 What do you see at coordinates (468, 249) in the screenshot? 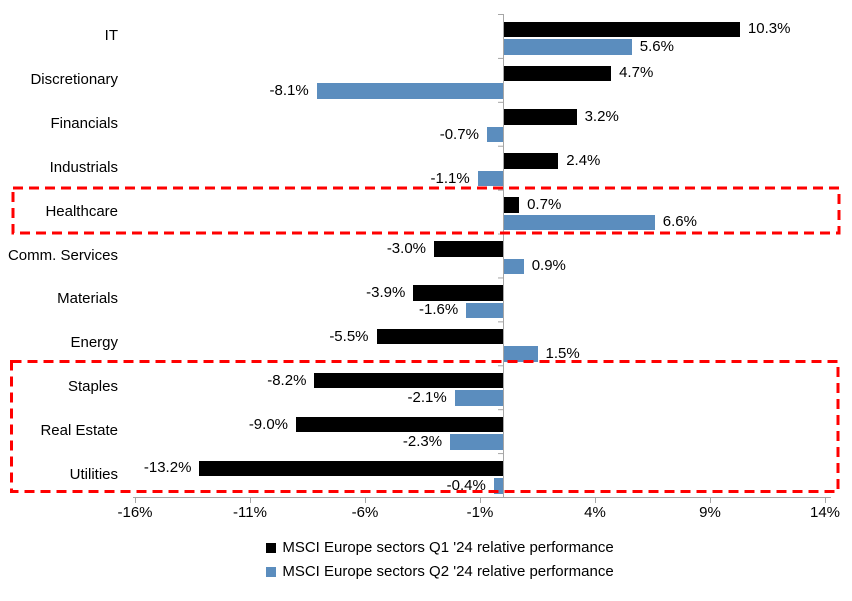
I see `bar-q1-comm-services` at bounding box center [468, 249].